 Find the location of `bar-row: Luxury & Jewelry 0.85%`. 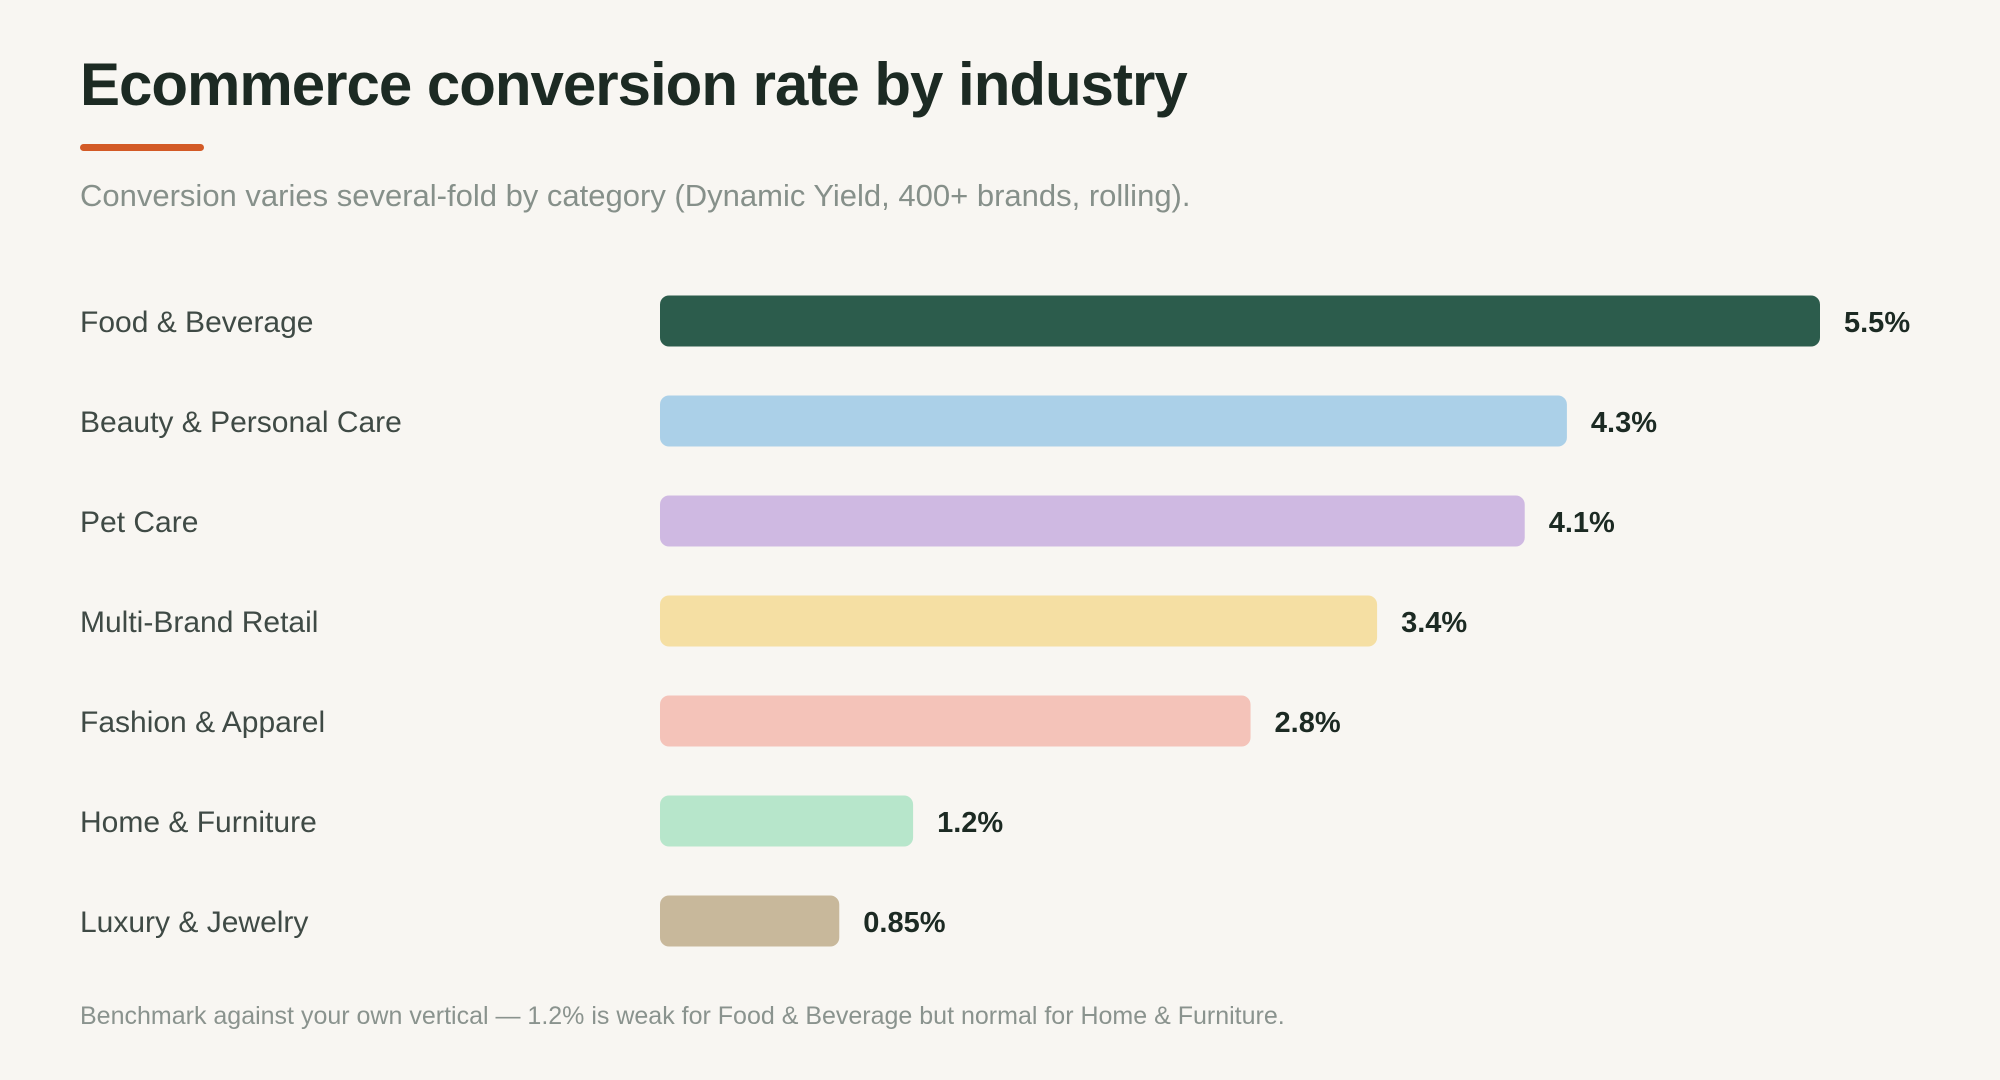

bar-row: Luxury & Jewelry 0.85% is located at coordinates (513, 921).